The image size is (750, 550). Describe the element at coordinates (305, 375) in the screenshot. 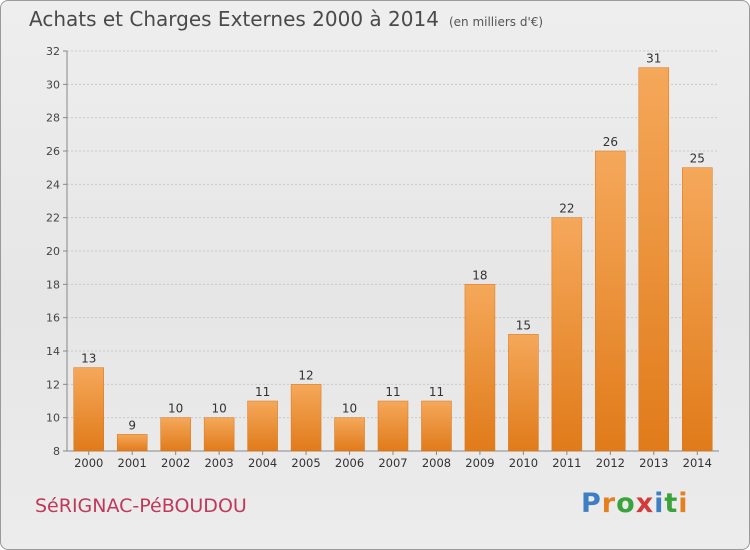

I see `value-label: 12` at that location.